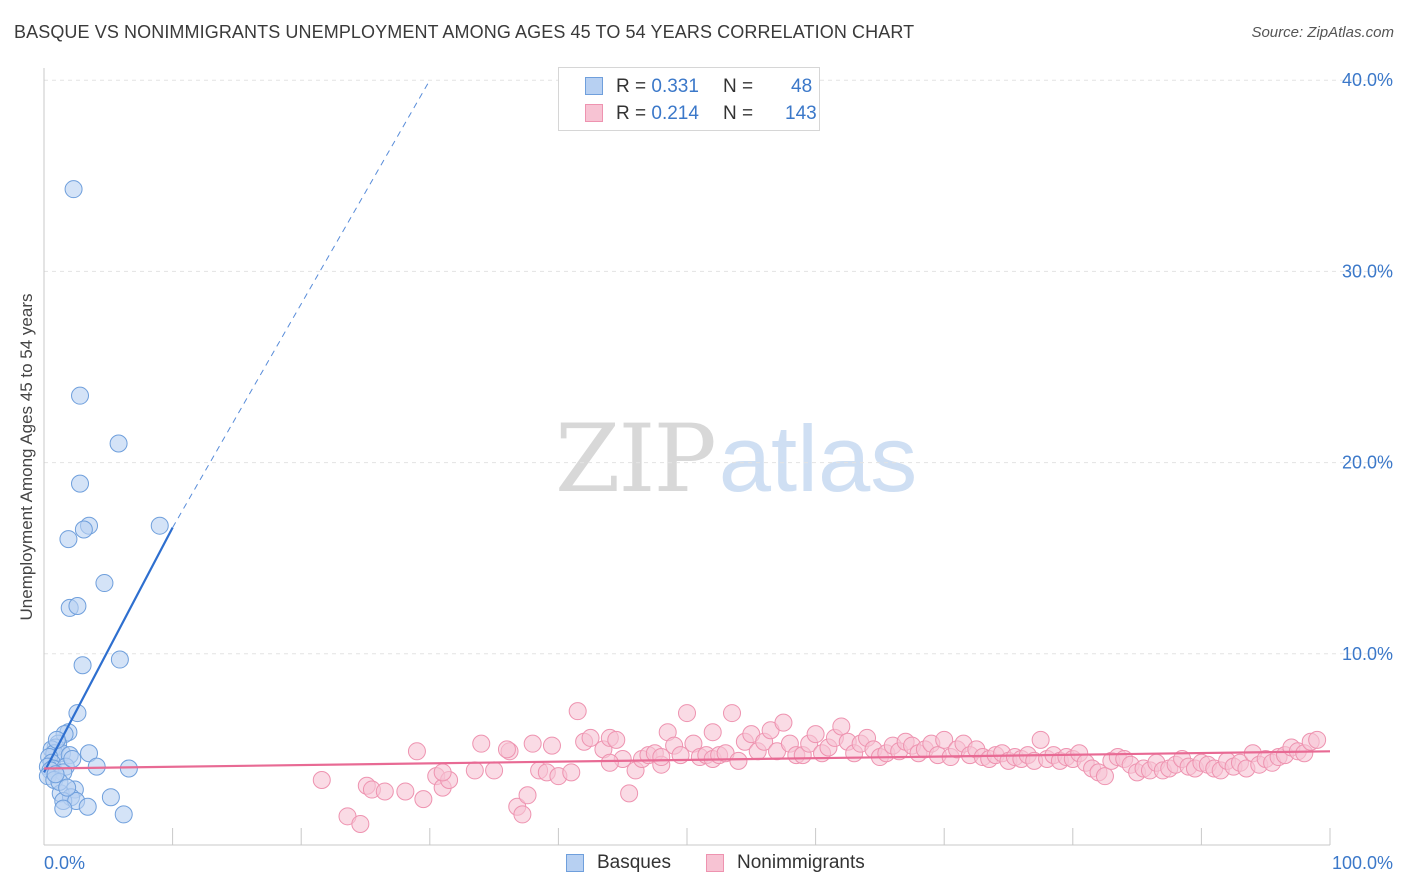 Image resolution: width=1406 pixels, height=892 pixels. Describe the element at coordinates (108, 650) in the screenshot. I see `basques-trend-line` at that location.